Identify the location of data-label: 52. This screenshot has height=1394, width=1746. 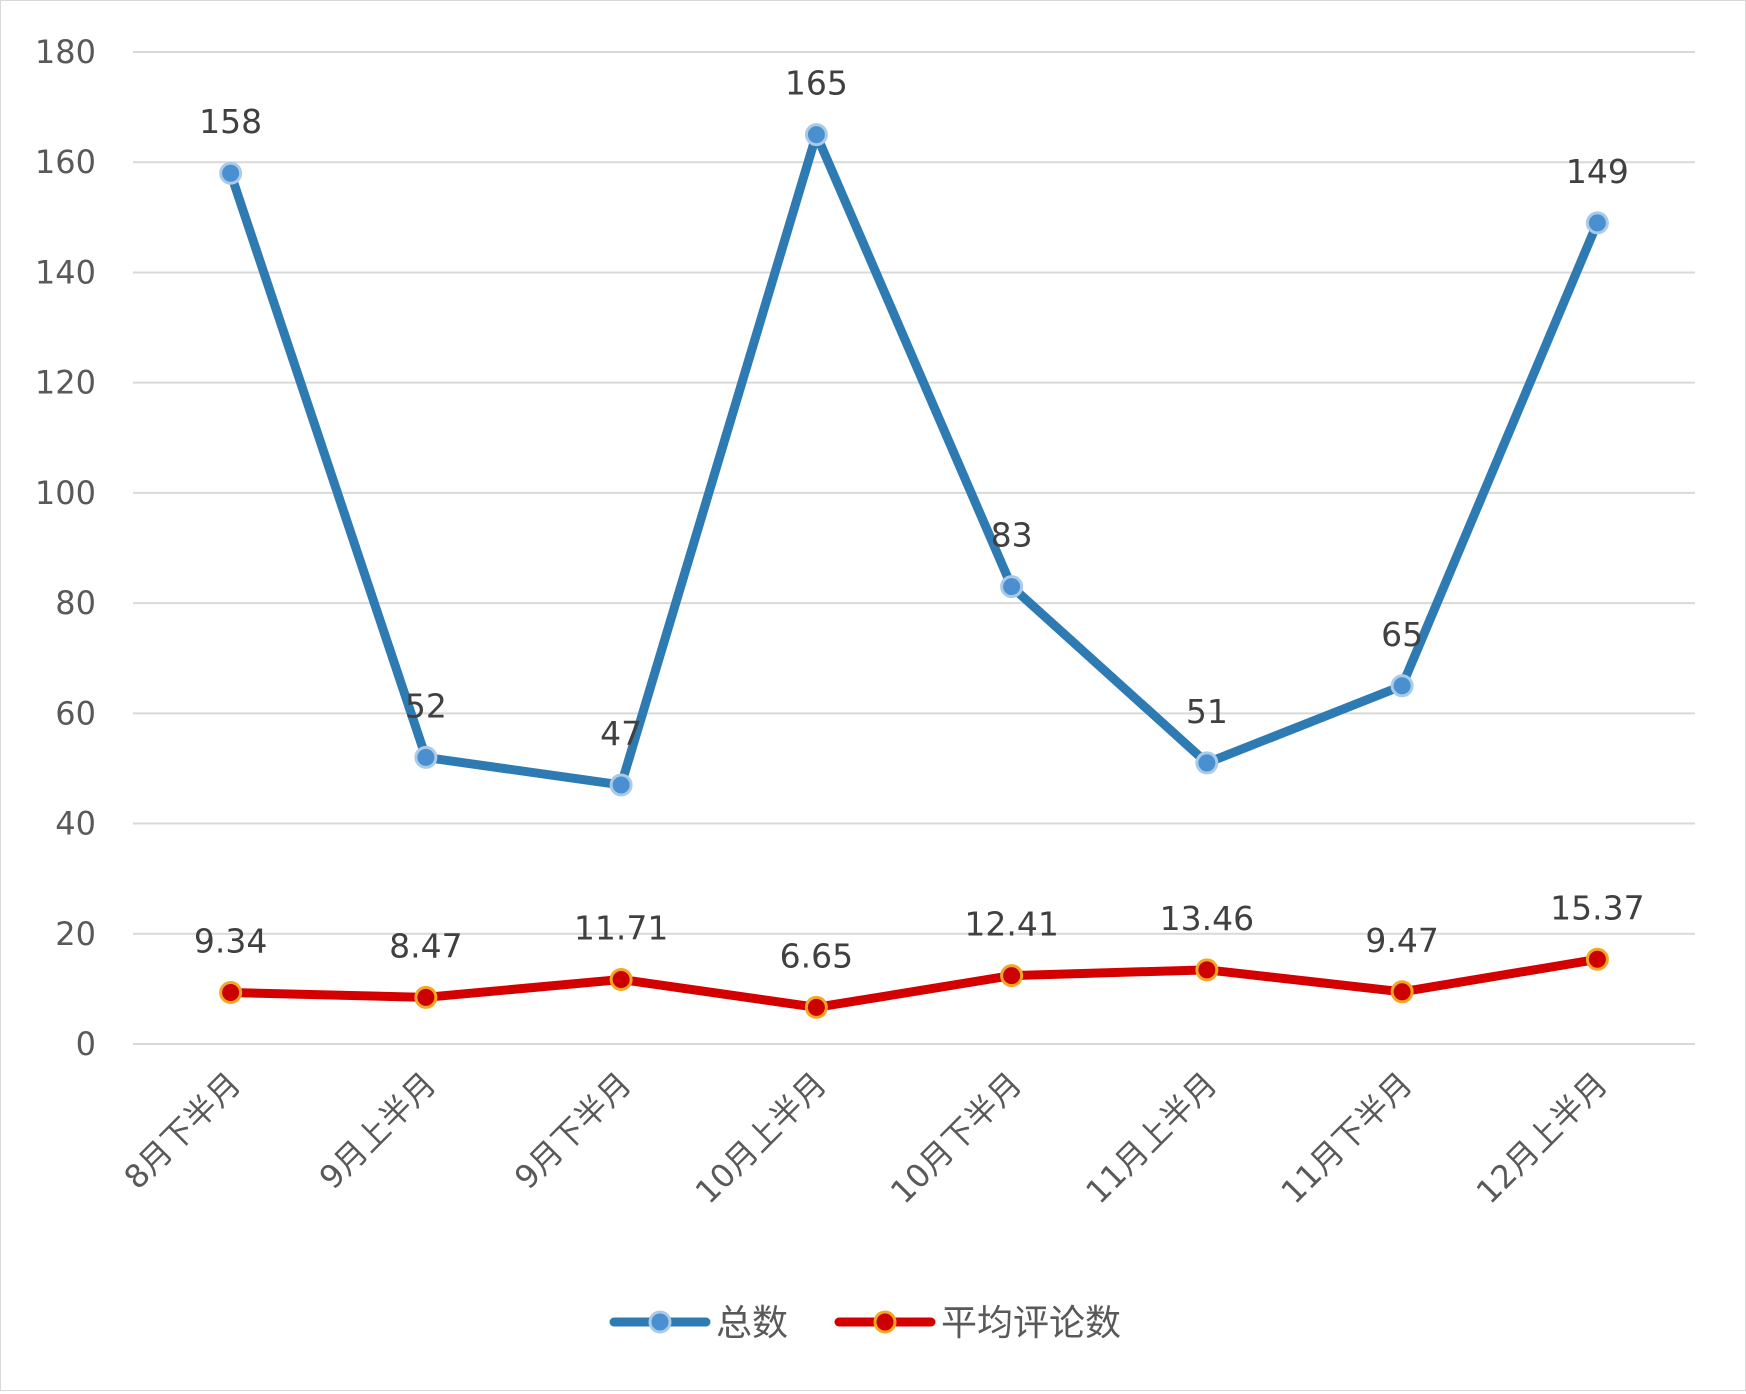
(426, 705).